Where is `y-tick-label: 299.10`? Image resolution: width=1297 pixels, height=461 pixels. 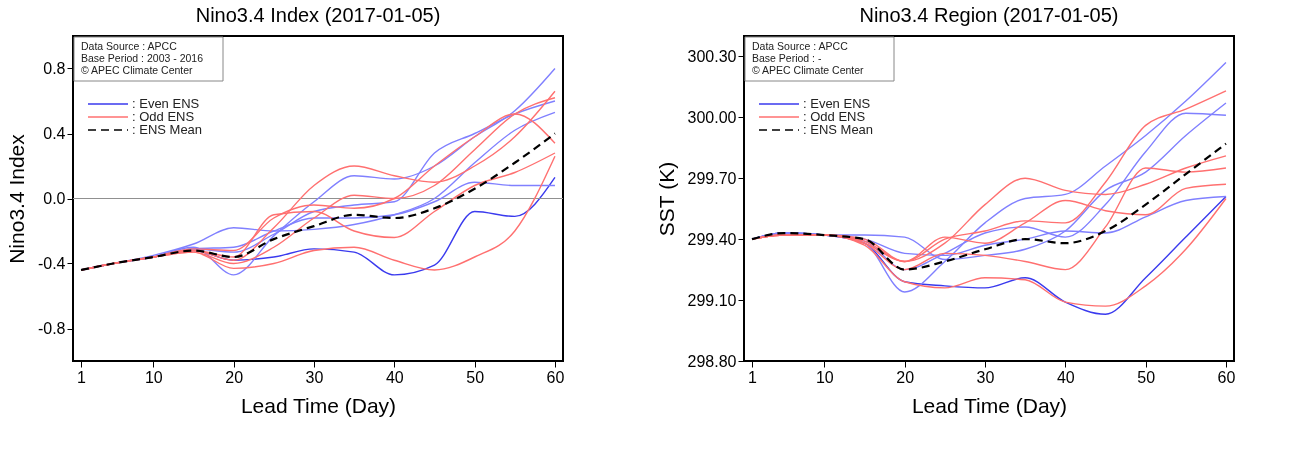
y-tick-label: 299.10 is located at coordinates (712, 300).